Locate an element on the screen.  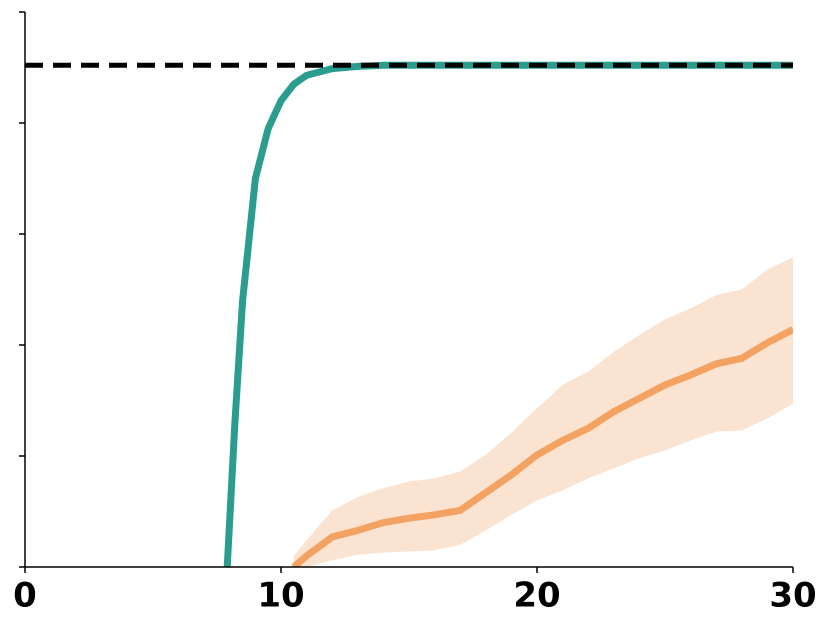
x-tick-label: 0 is located at coordinates (25, 596).